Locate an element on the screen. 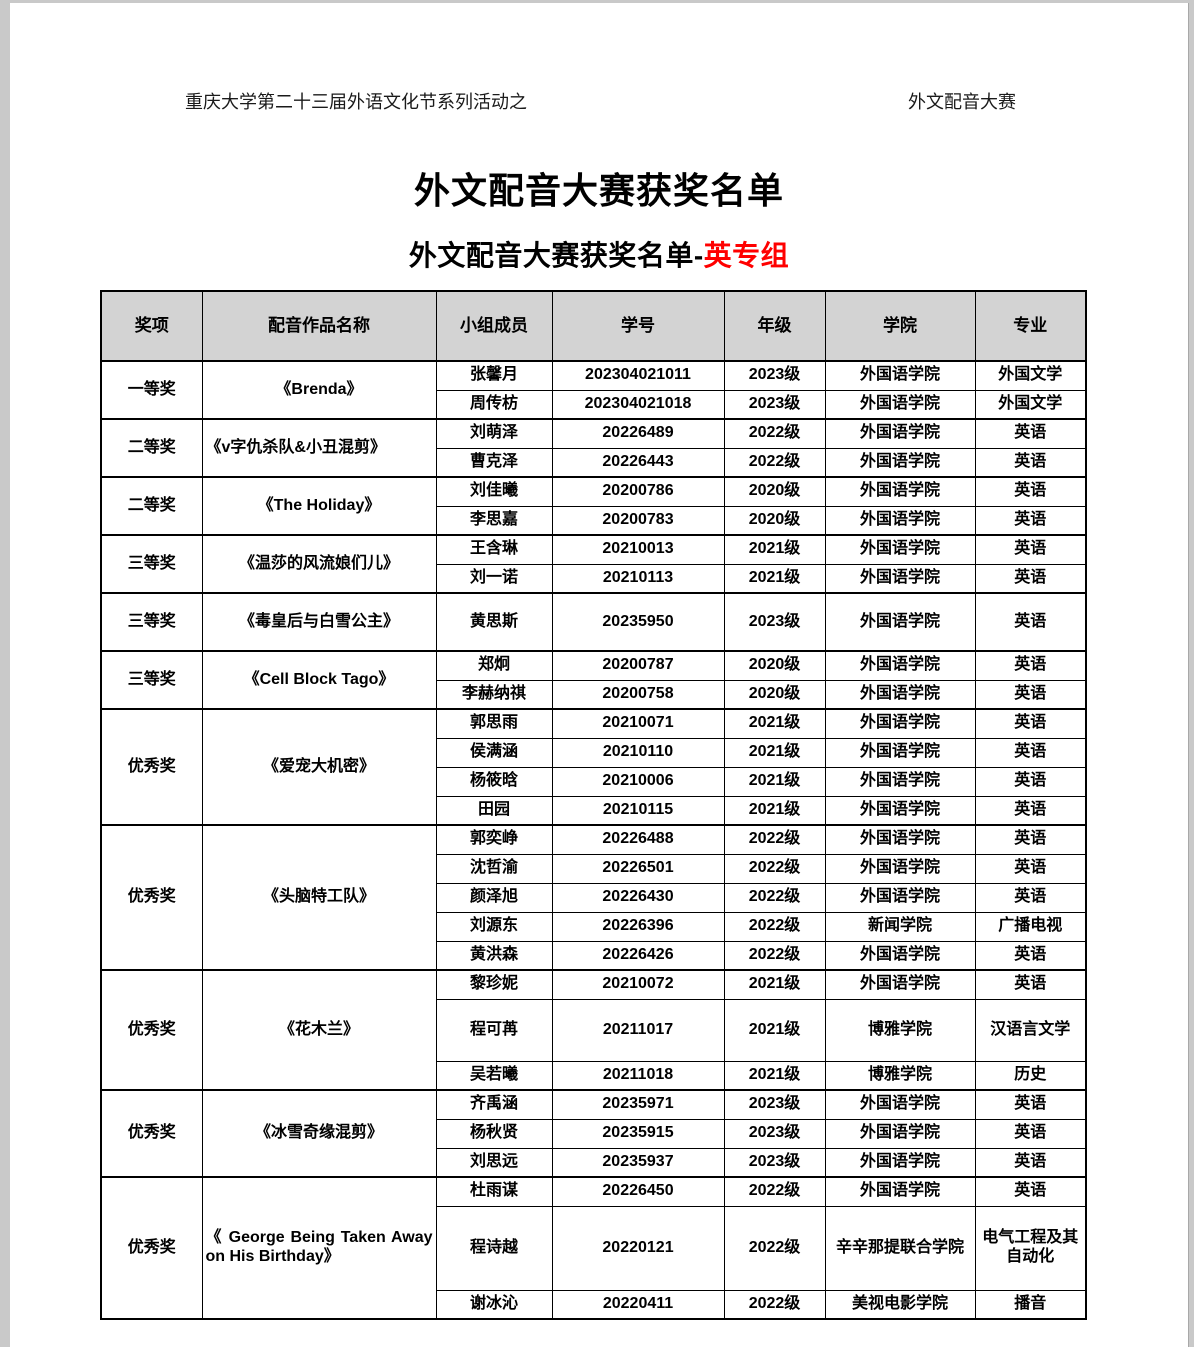  member-name-cell: 李思嘉 is located at coordinates (494, 520).